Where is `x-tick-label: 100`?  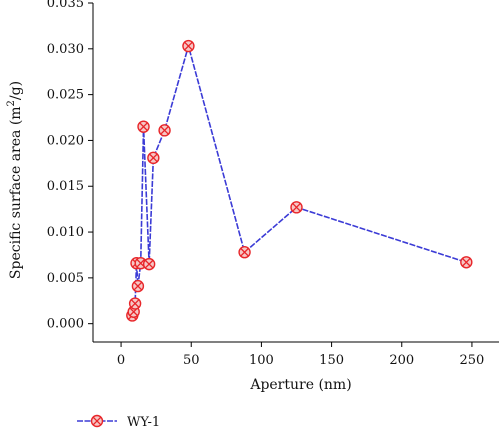
x-tick-label: 100 is located at coordinates (261, 360).